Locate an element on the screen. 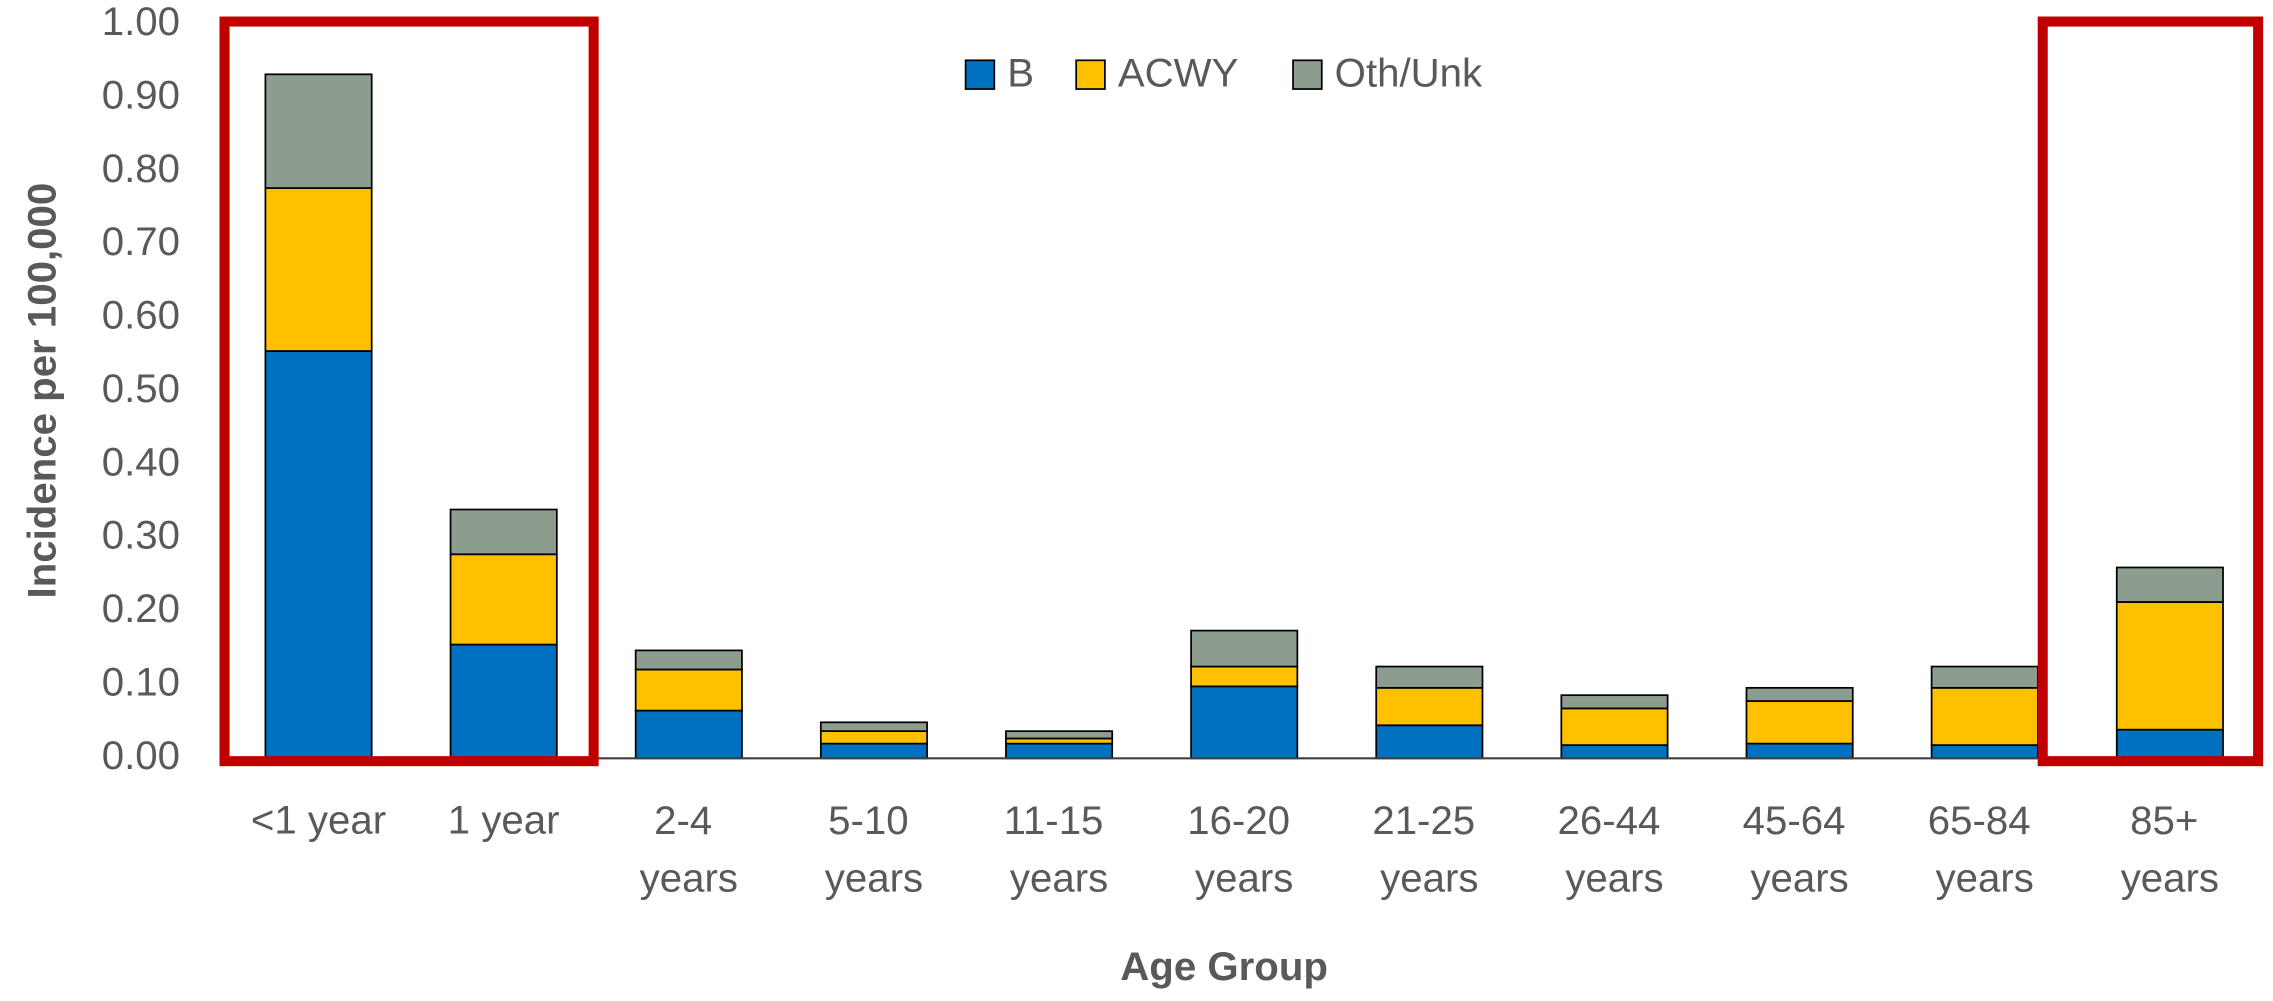 This screenshot has width=2273, height=1001. y-tick-label: 0.50 is located at coordinates (141, 388).